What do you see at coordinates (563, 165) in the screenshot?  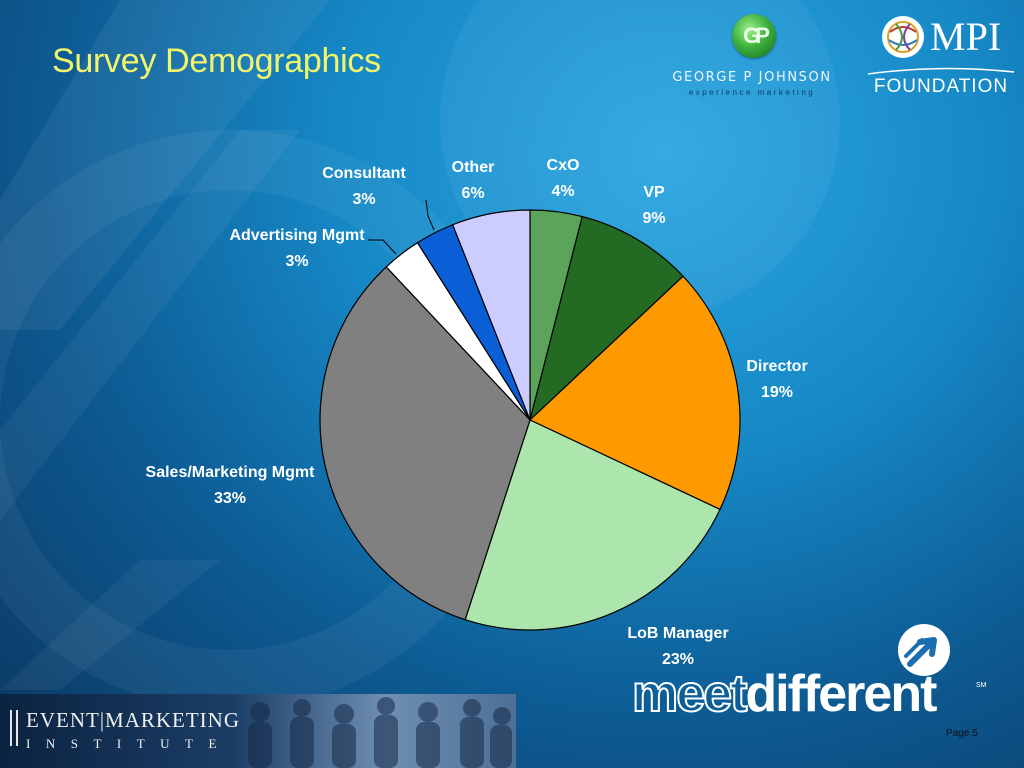 I see `slice-label: CxO` at bounding box center [563, 165].